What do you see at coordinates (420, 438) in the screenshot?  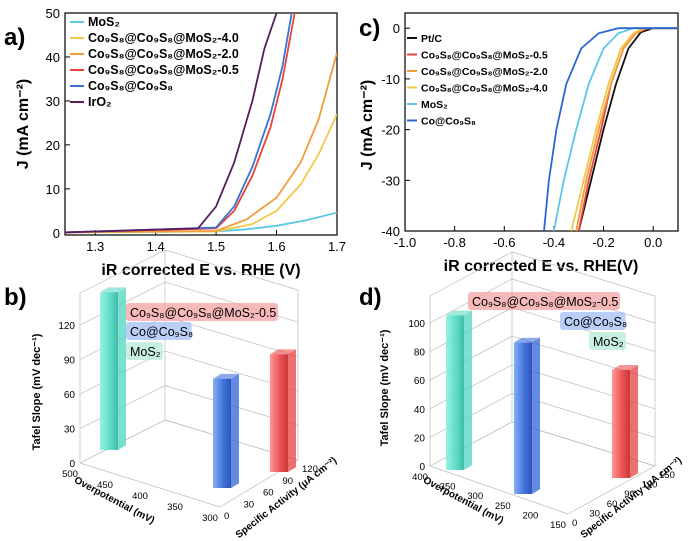 I see `z-tick-label: 20` at bounding box center [420, 438].